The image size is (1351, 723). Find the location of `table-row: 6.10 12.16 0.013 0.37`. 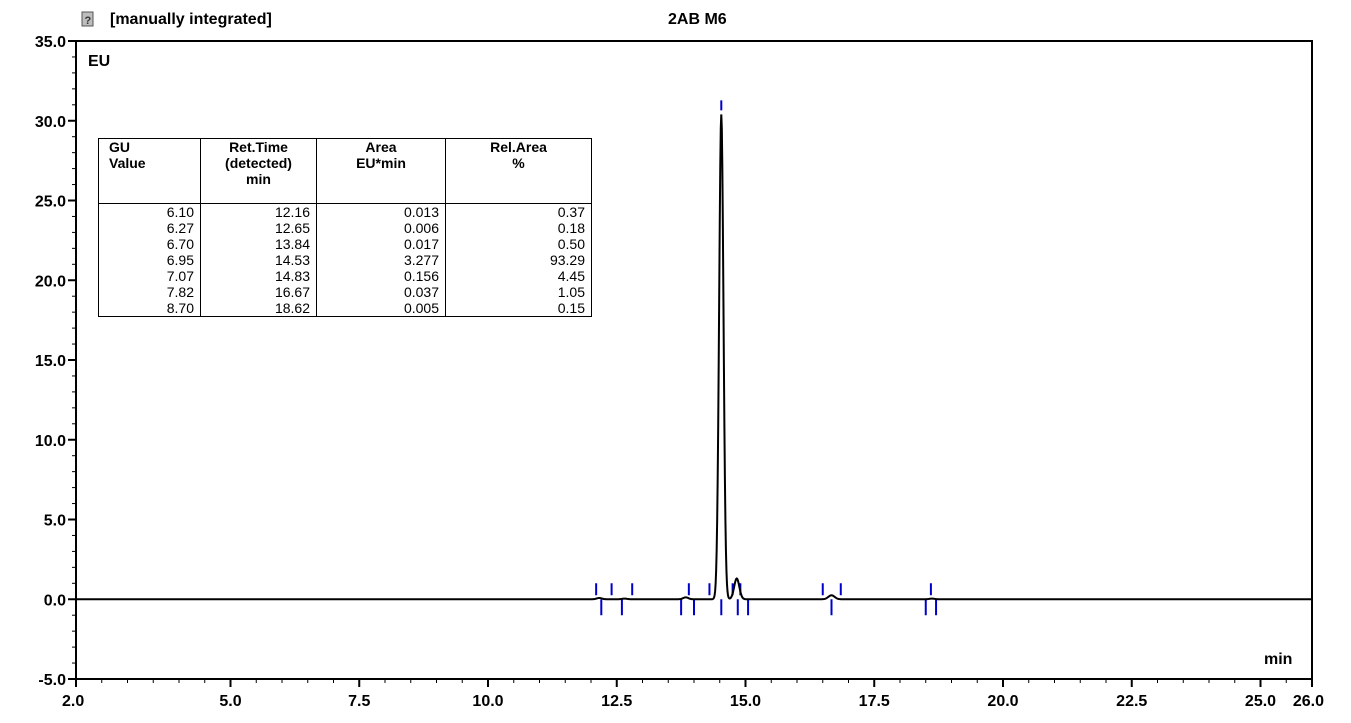

table-row: 6.10 12.16 0.013 0.37 is located at coordinates (345, 211).